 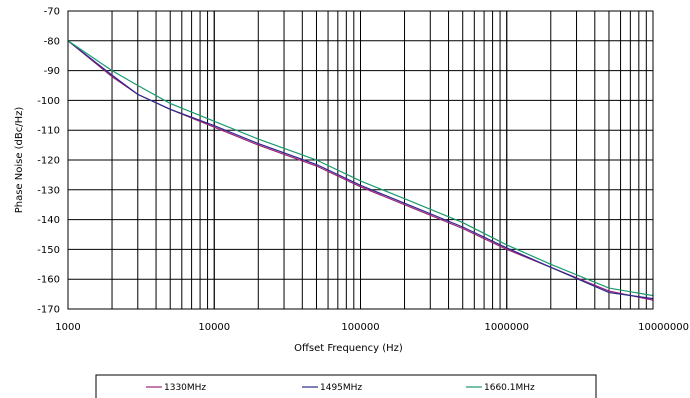 What do you see at coordinates (48, 190) in the screenshot?
I see `y-tick-label: -130` at bounding box center [48, 190].